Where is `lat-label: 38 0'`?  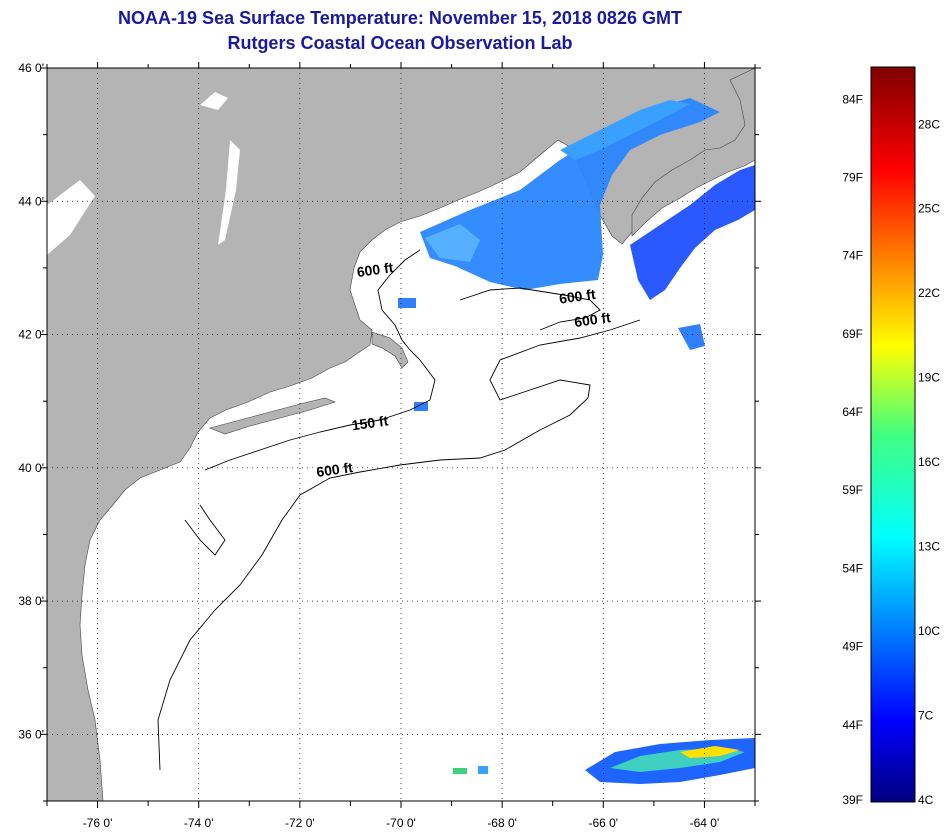 lat-label: 38 0' is located at coordinates (31, 601).